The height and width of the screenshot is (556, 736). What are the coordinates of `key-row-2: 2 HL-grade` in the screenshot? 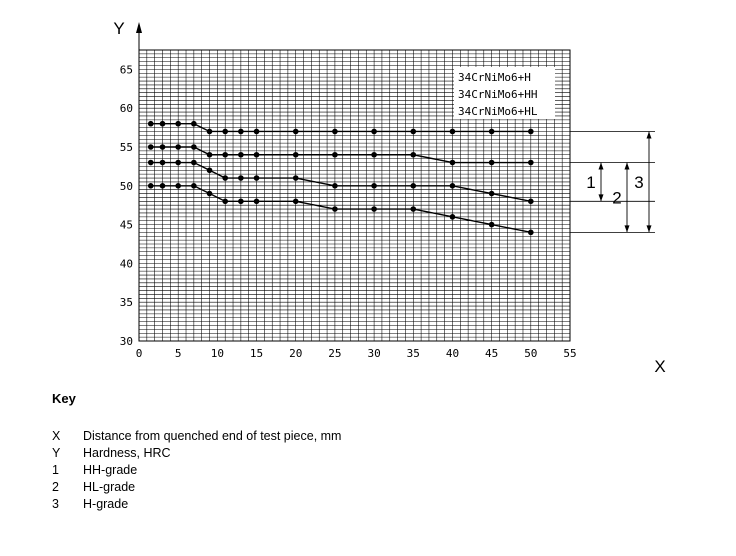 It's located at (196, 487).